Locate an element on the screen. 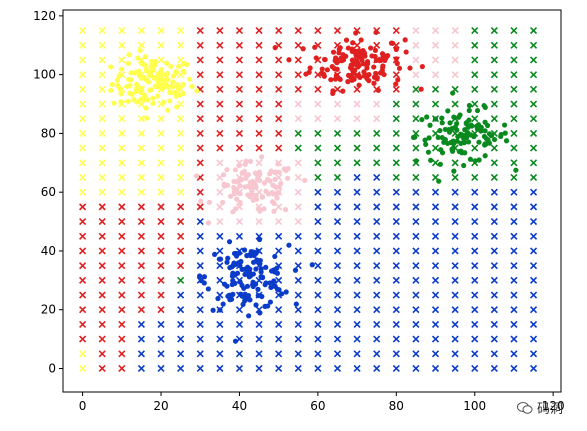 The image size is (587, 431). y-tick-label: 120 is located at coordinates (44, 16).